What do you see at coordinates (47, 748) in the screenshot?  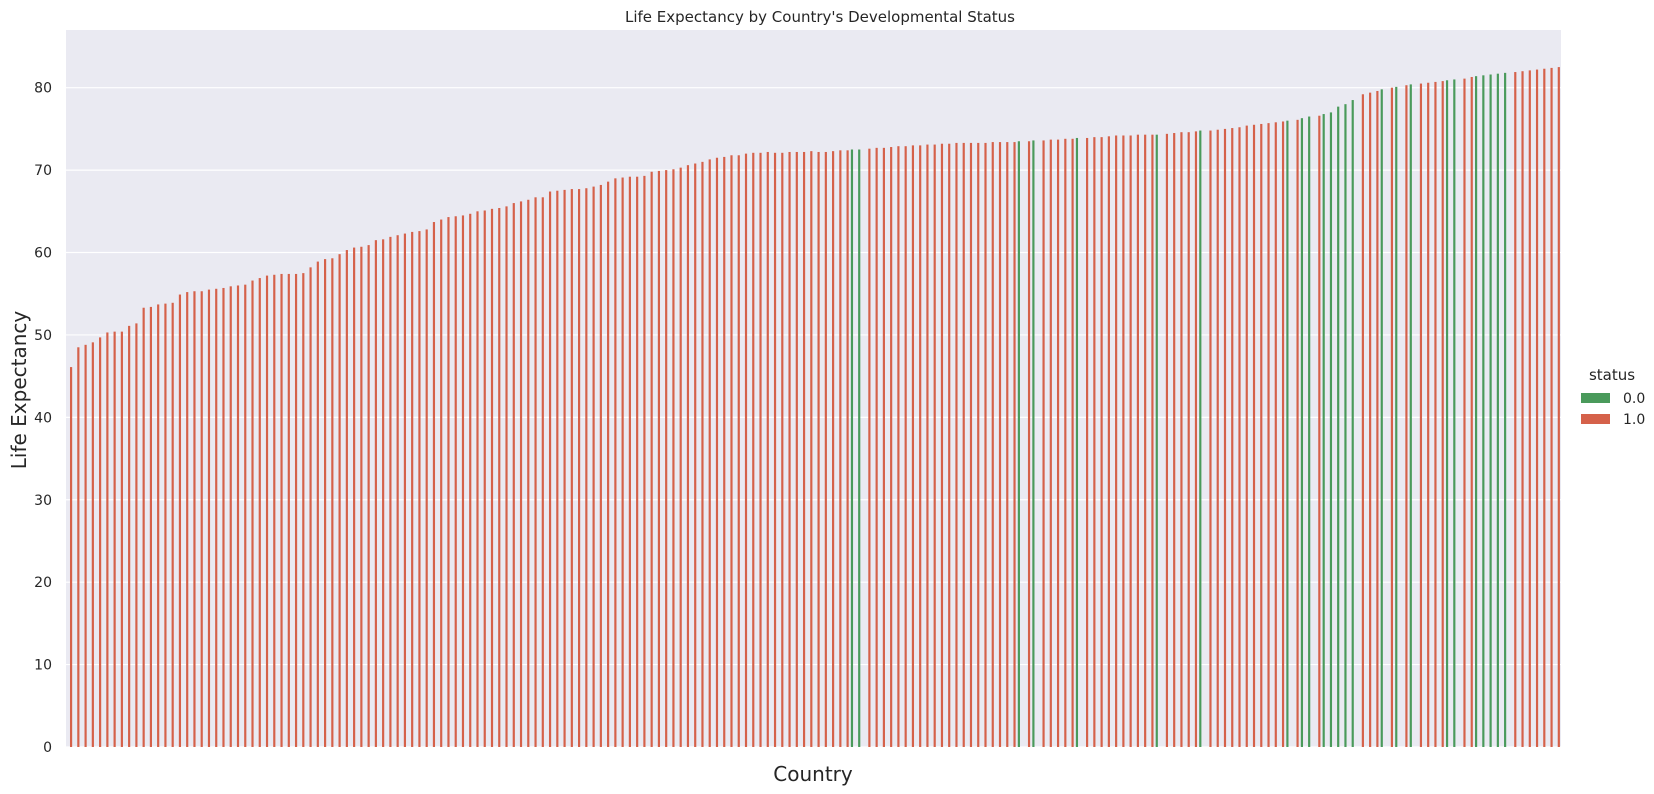 I see `y-tick-label-0: 0` at bounding box center [47, 748].